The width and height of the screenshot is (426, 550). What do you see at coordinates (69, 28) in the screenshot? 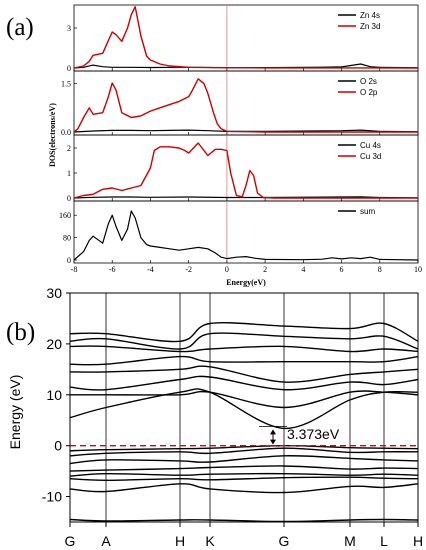
I see `y-tick-label: 3` at bounding box center [69, 28].